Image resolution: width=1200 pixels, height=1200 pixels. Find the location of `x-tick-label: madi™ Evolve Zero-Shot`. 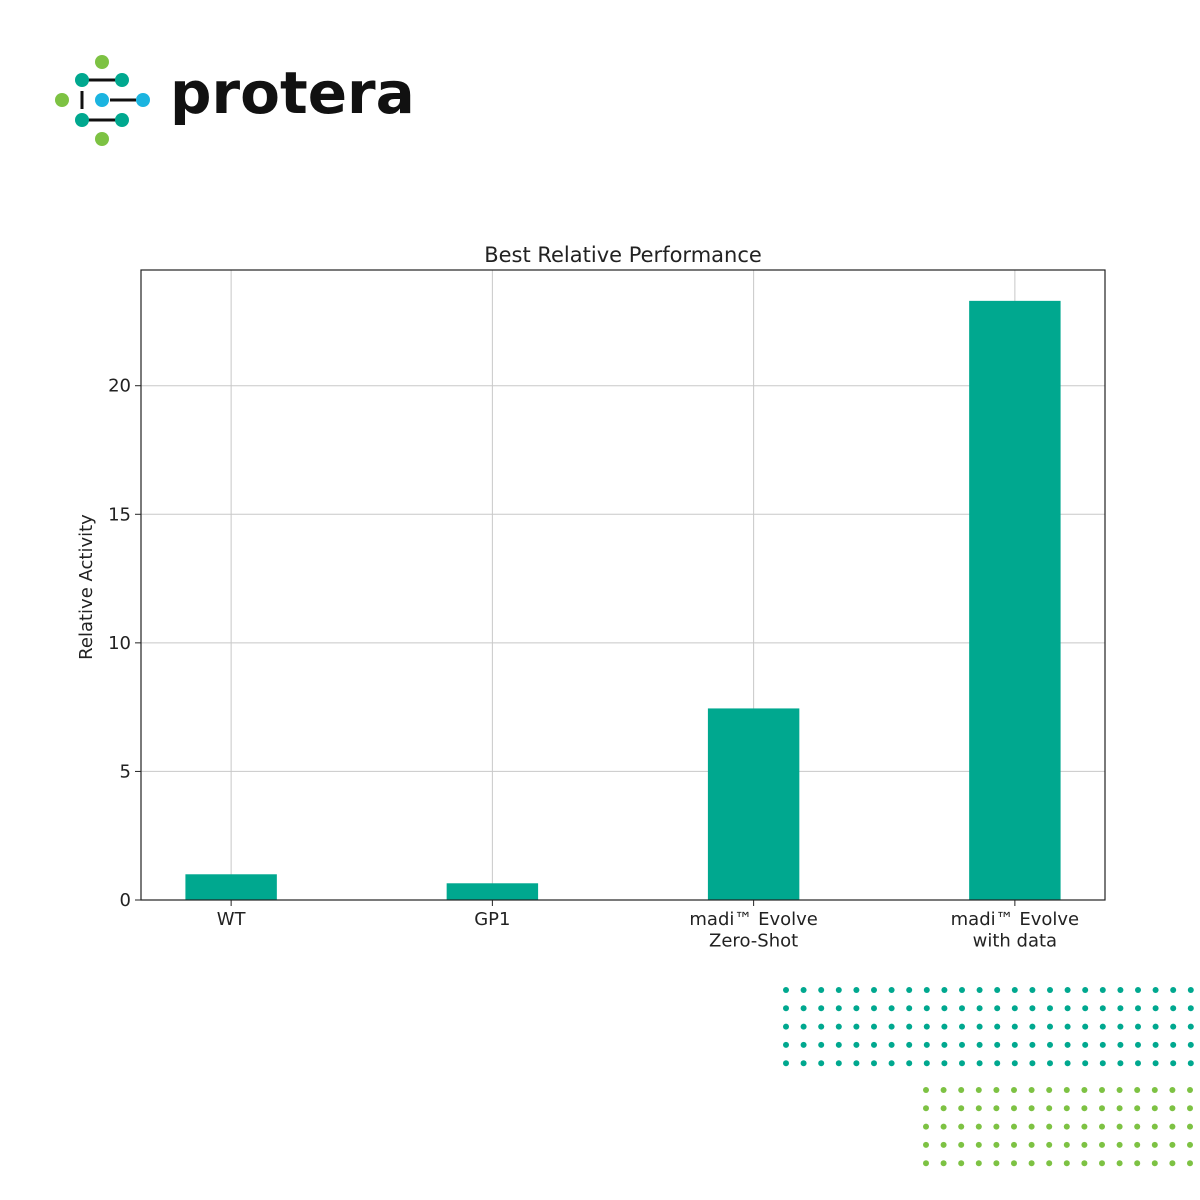

x-tick-label: madi™ Evolve Zero-Shot is located at coordinates (753, 930).